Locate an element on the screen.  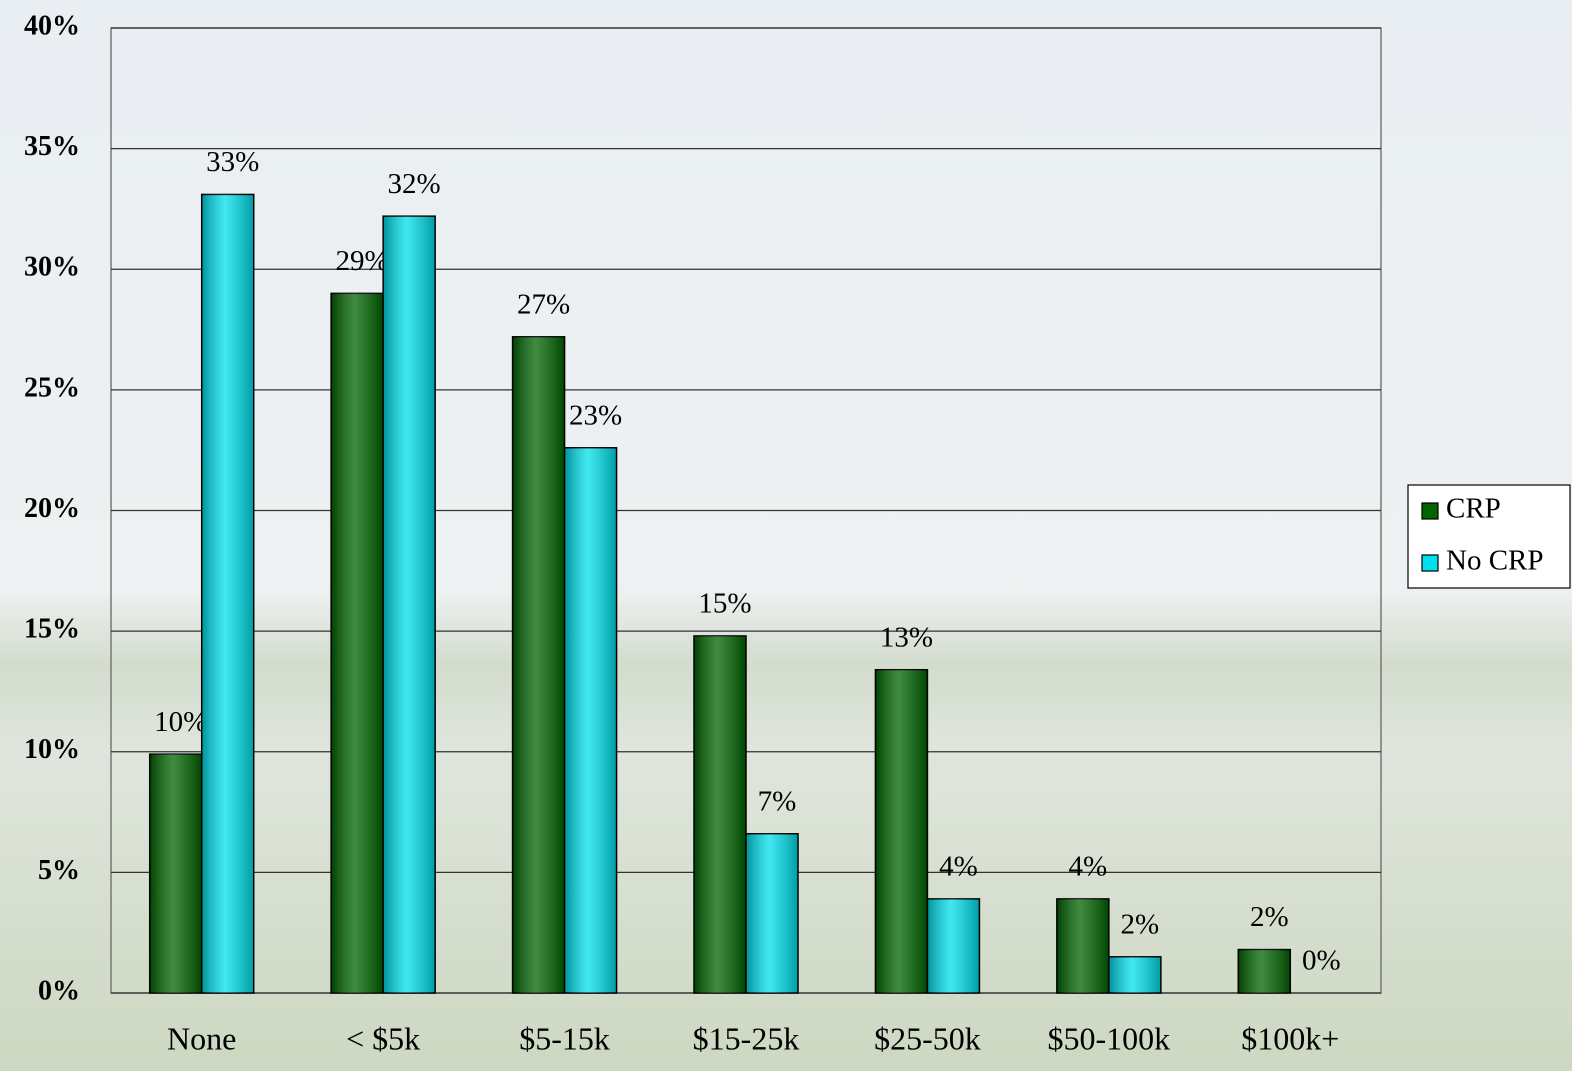
y-tick-label: 10% is located at coordinates (52, 749).